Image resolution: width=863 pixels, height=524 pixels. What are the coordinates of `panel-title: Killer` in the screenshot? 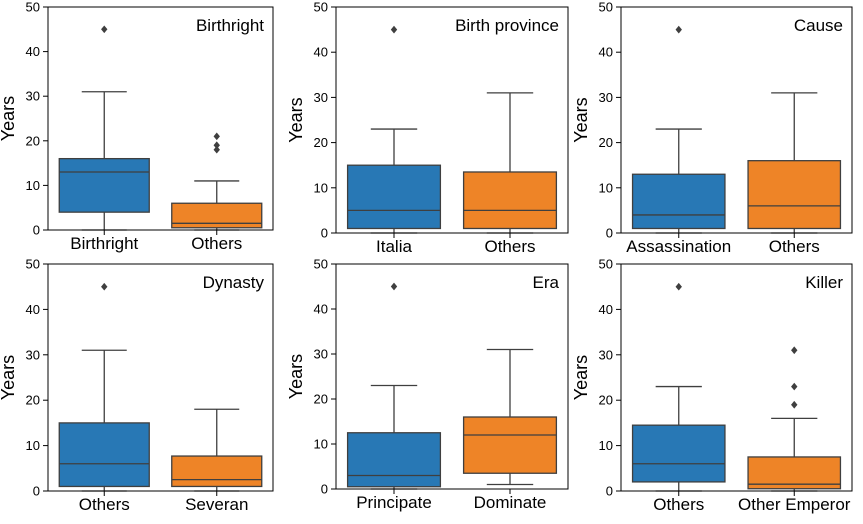 It's located at (824, 282).